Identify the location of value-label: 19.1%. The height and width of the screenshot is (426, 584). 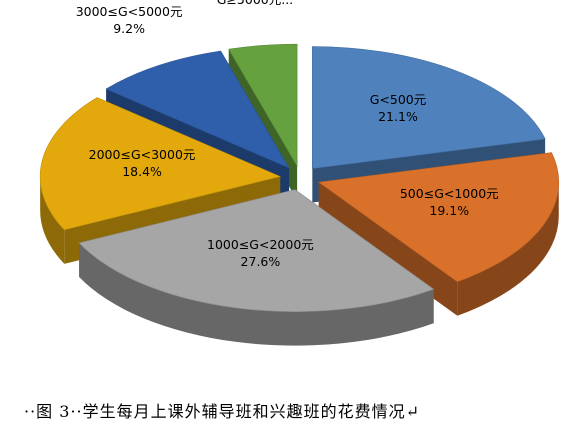
(449, 210).